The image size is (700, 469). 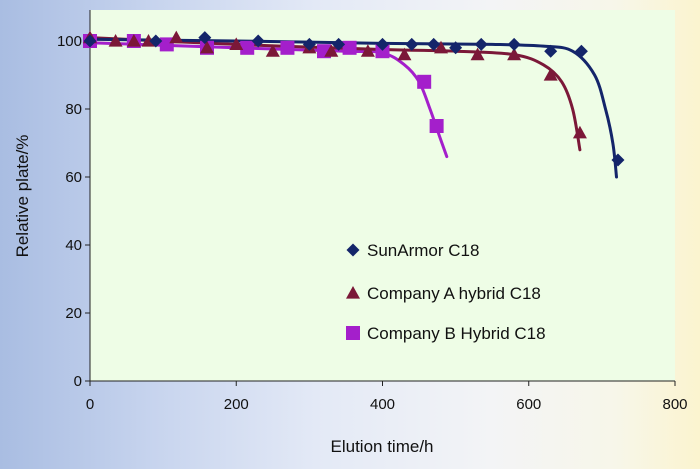 What do you see at coordinates (69, 41) in the screenshot?
I see `y-tick-label: 100` at bounding box center [69, 41].